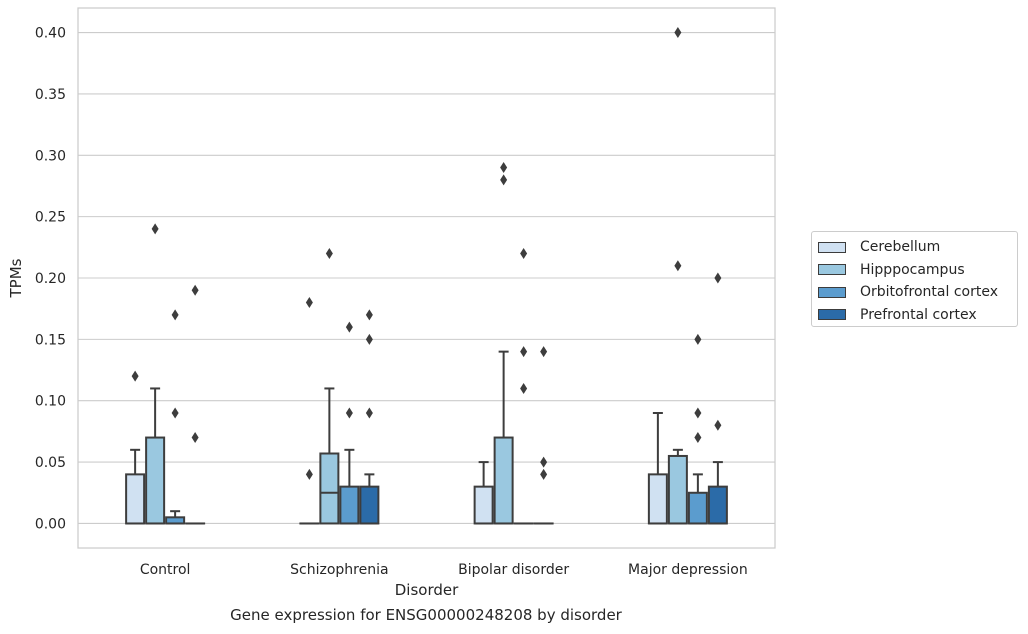  Describe the element at coordinates (165, 570) in the screenshot. I see `x-tick-label: Control` at that location.